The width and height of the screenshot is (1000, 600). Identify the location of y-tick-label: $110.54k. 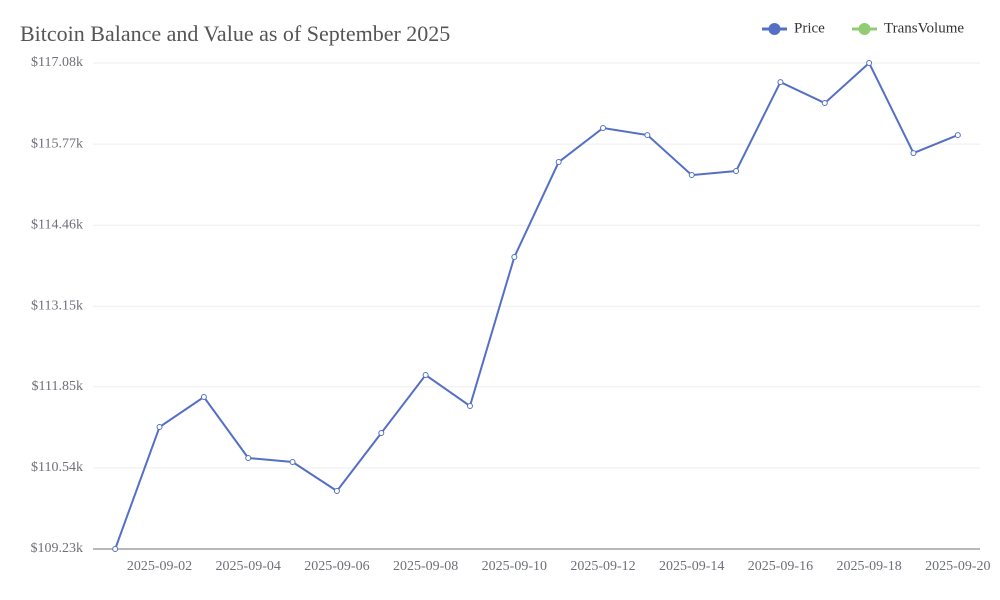
(57, 467).